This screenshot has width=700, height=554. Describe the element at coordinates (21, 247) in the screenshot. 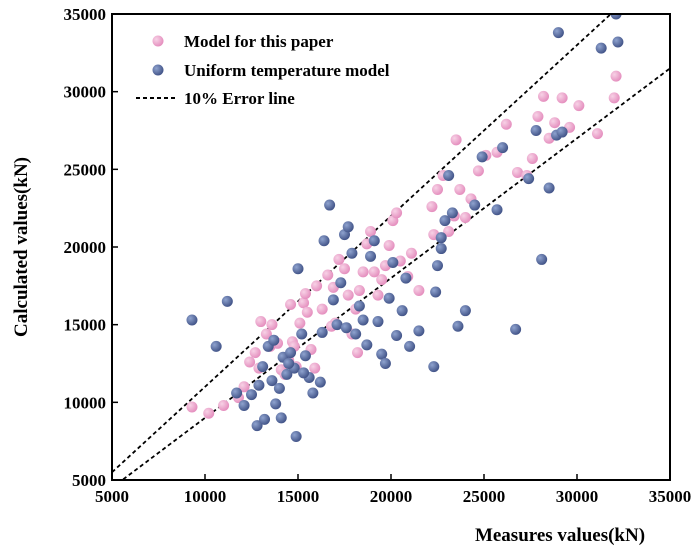

I see `y-axis-title: Calculated values(kN)` at that location.